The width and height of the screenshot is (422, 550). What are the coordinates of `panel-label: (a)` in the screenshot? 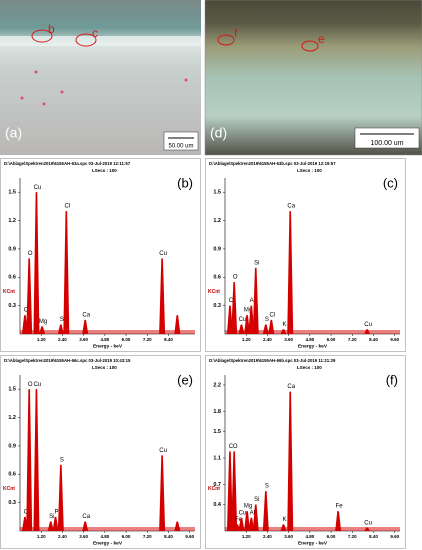 It's located at (13, 133).